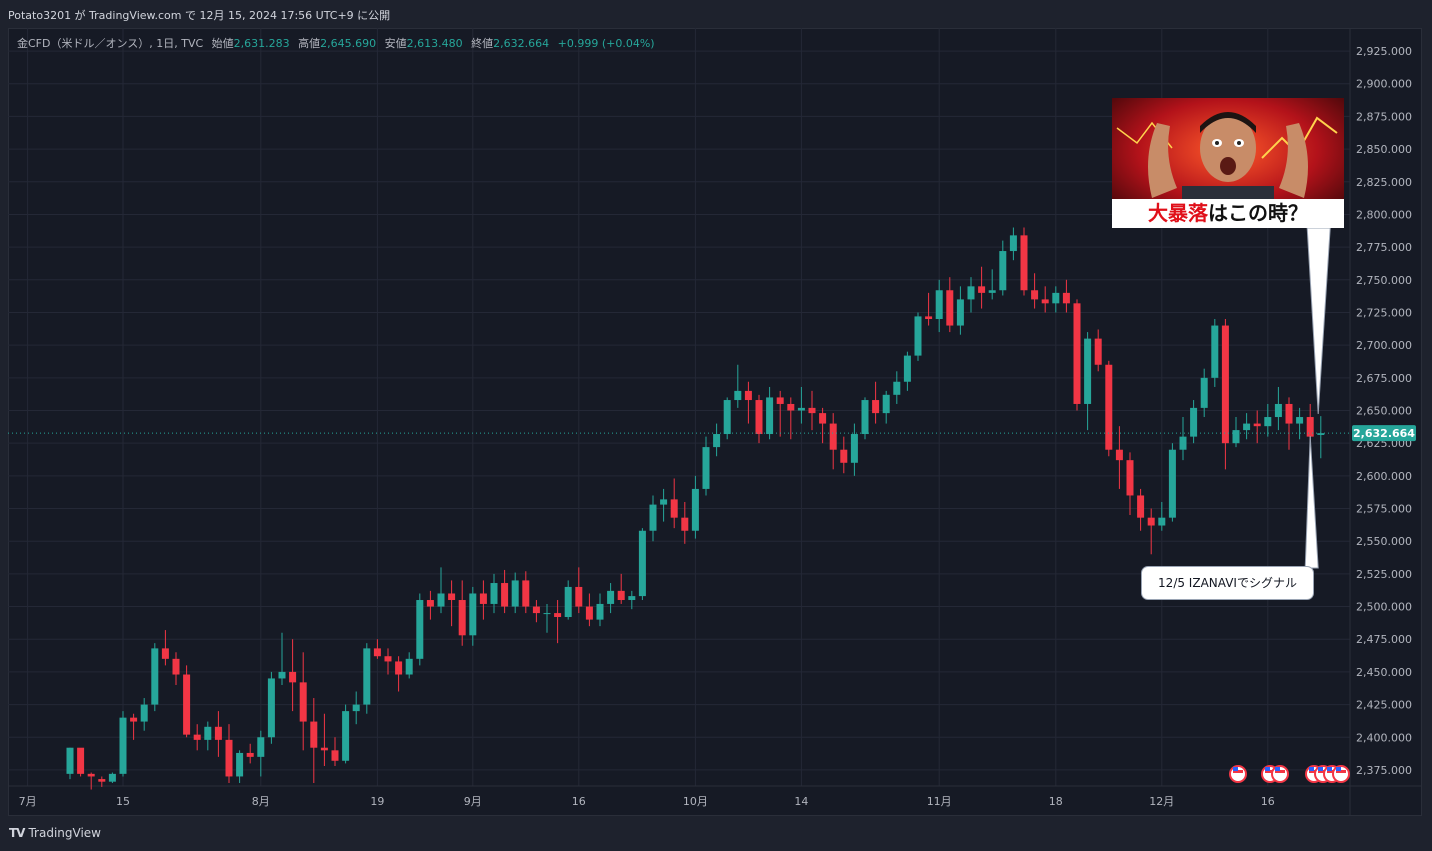 This screenshot has width=1432, height=851. I want to click on close-value: 2,632.664, so click(521, 43).